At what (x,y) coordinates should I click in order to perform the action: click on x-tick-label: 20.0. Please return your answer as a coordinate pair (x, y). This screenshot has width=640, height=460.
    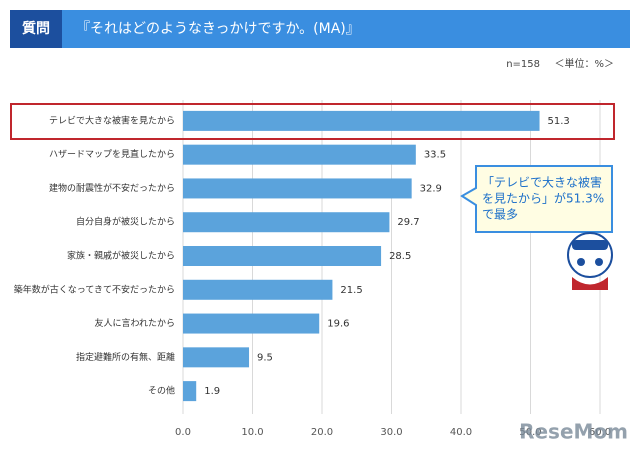
    Looking at the image, I should click on (322, 432).